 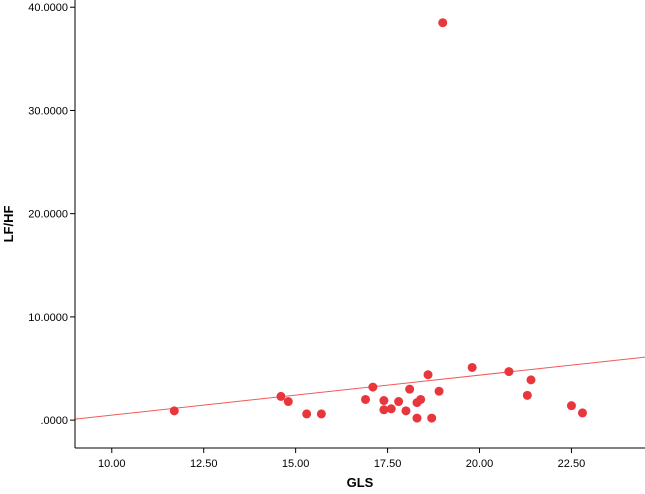 What do you see at coordinates (8, 224) in the screenshot?
I see `y-axis-title: LF/HF` at bounding box center [8, 224].